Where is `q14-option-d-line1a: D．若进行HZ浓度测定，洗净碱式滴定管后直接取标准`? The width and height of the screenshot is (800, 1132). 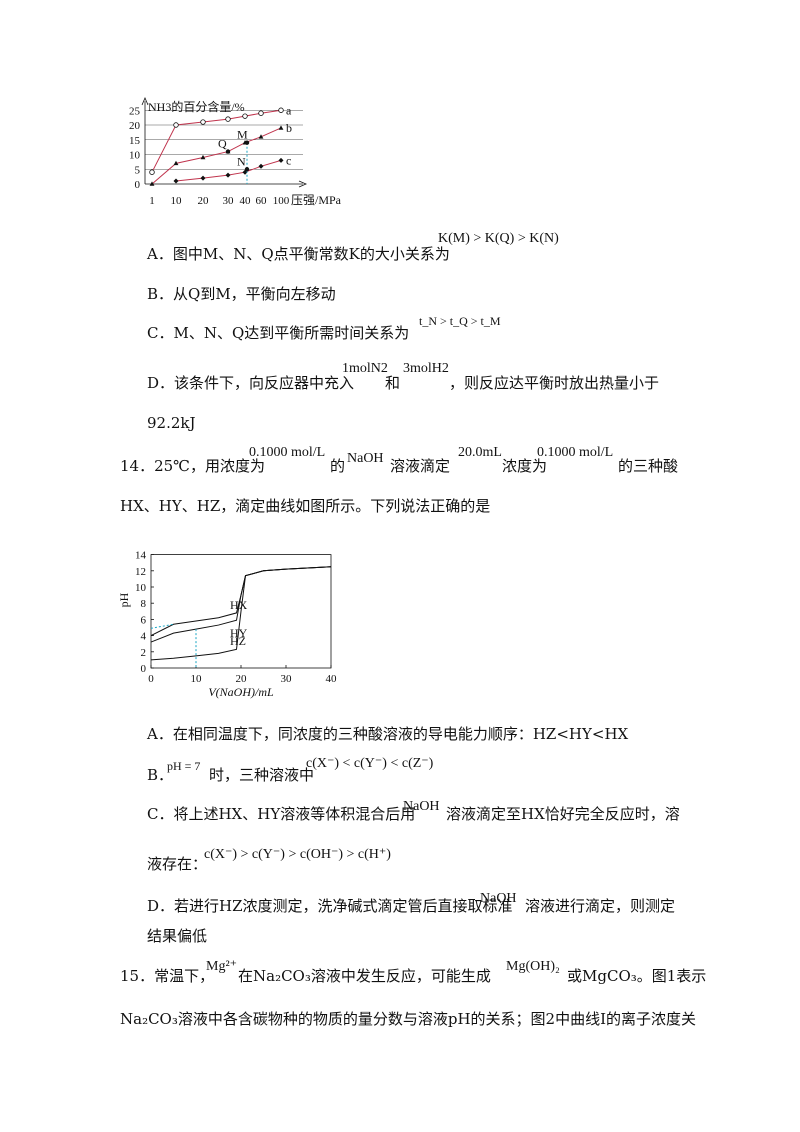 q14-option-d-line1a: D．若进行HZ浓度测定，洗净碱式滴定管后直接取标准 is located at coordinates (330, 906).